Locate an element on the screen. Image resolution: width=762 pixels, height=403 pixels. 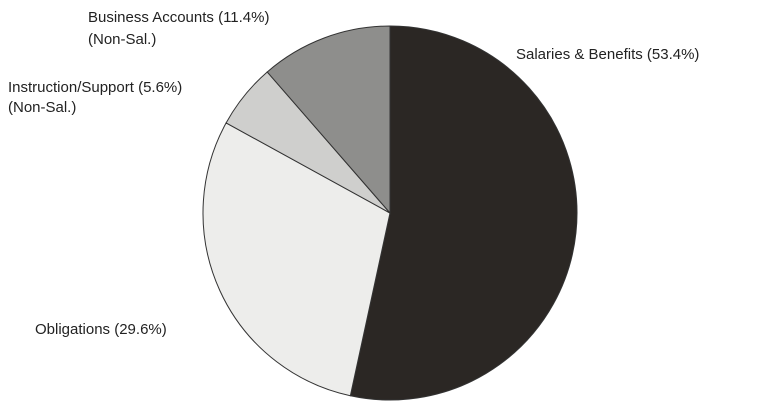
value-label: (53.4%) is located at coordinates (673, 54).